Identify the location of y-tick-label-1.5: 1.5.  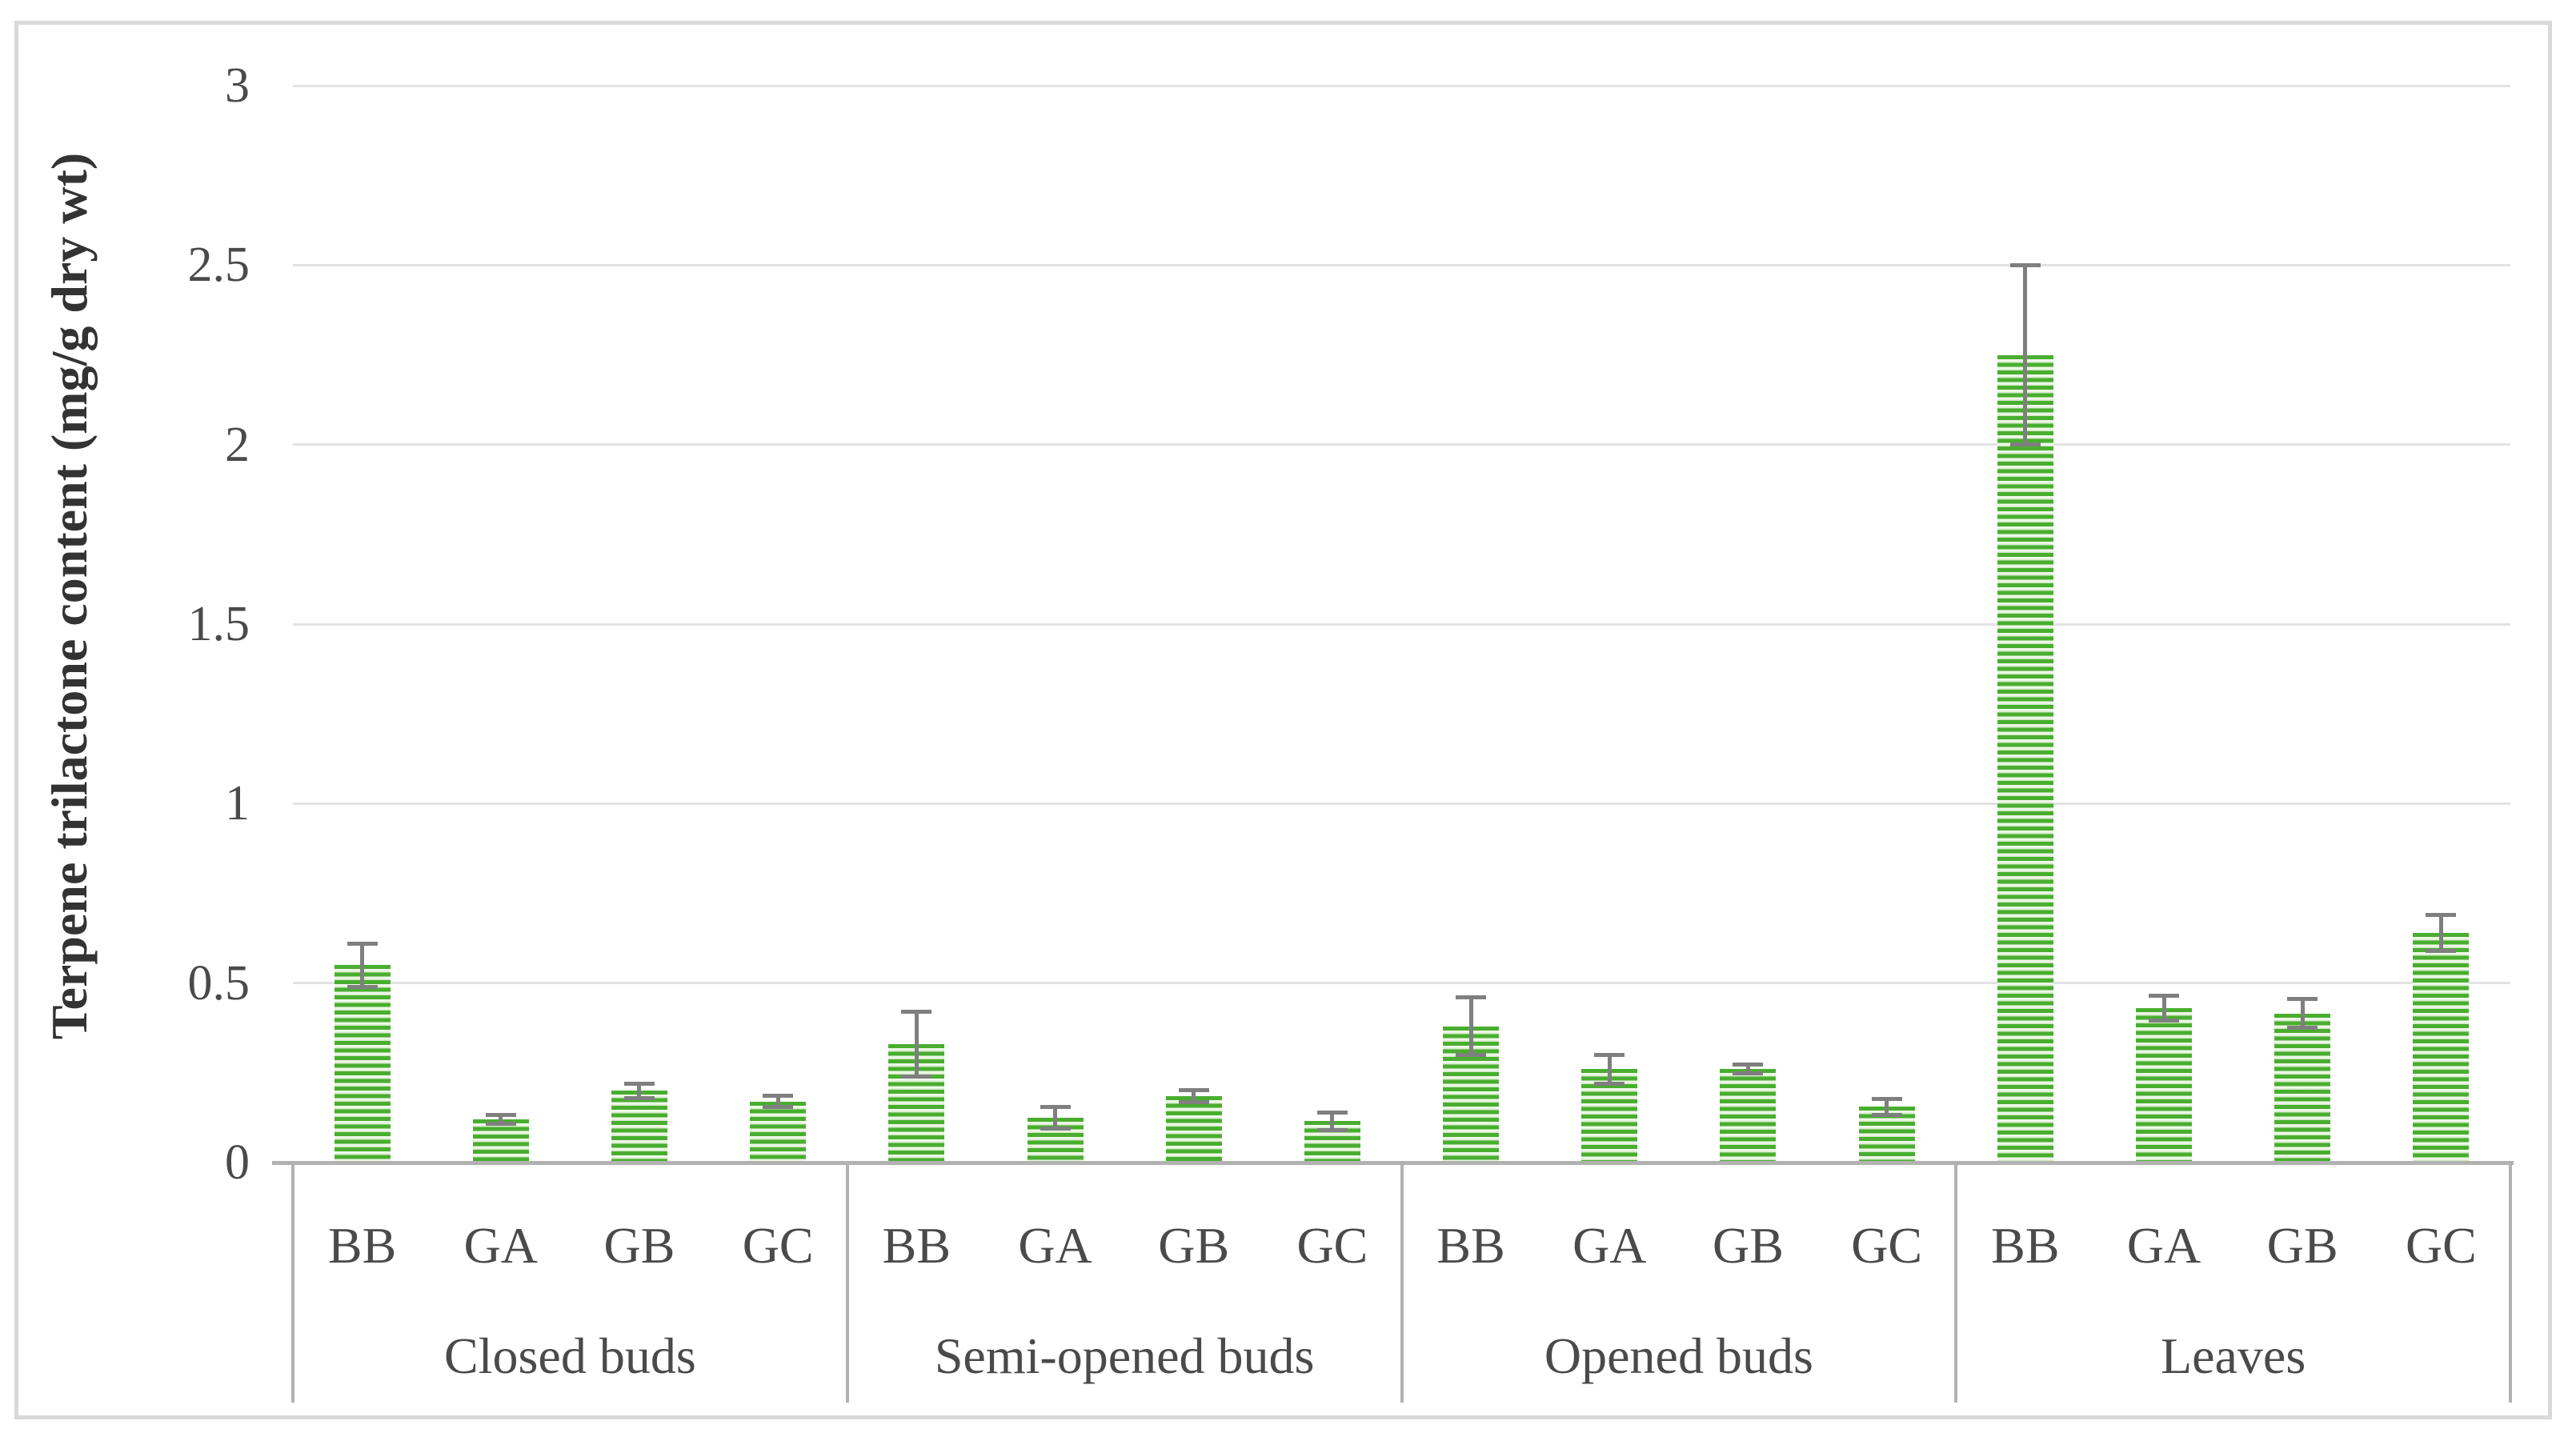
(218, 624).